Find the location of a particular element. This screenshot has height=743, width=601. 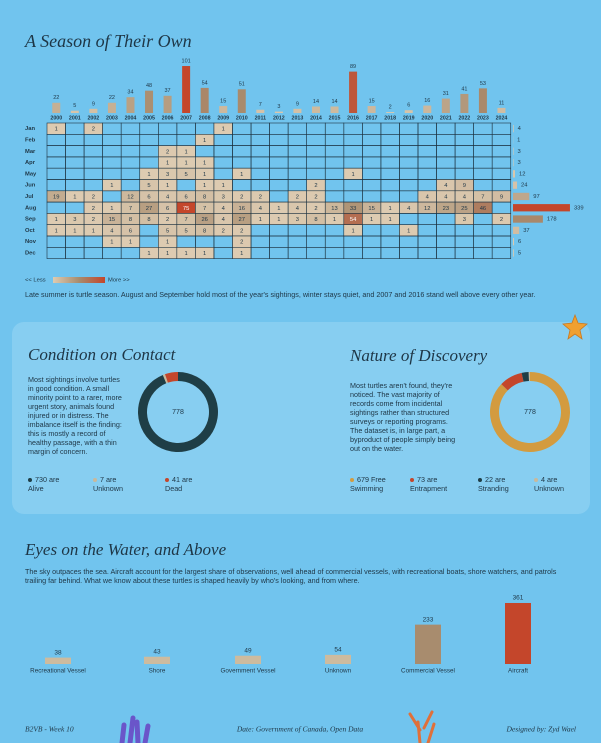

year-total-label: 7 is located at coordinates (260, 105).